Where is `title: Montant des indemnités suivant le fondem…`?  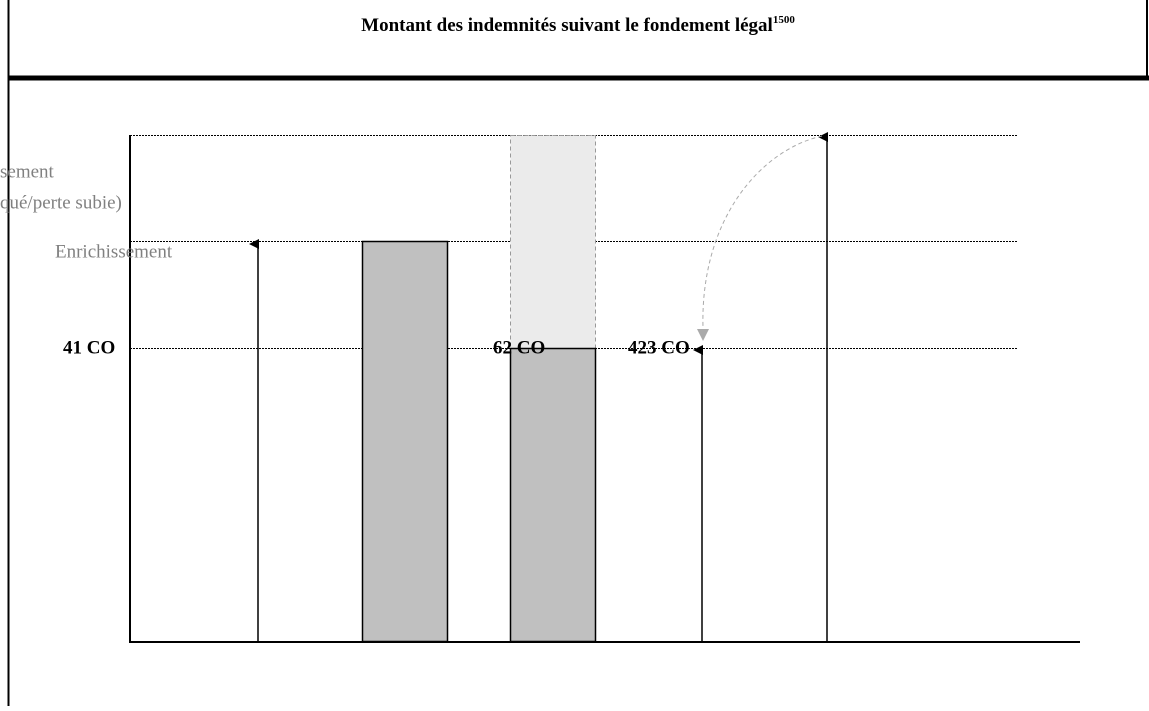 title: Montant des indemnités suivant le fondem… is located at coordinates (578, 25).